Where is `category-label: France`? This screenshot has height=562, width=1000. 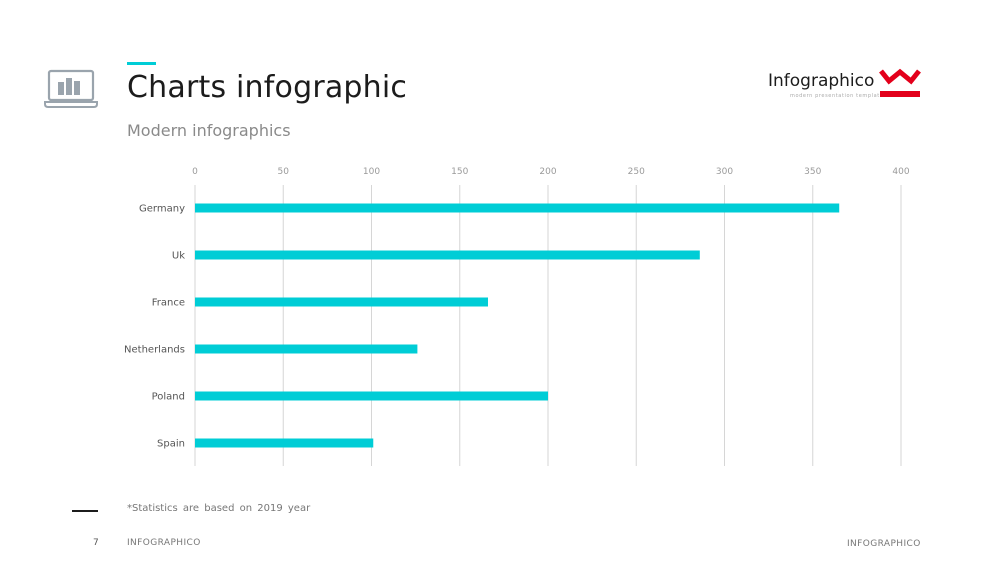
category-label: France is located at coordinates (168, 303).